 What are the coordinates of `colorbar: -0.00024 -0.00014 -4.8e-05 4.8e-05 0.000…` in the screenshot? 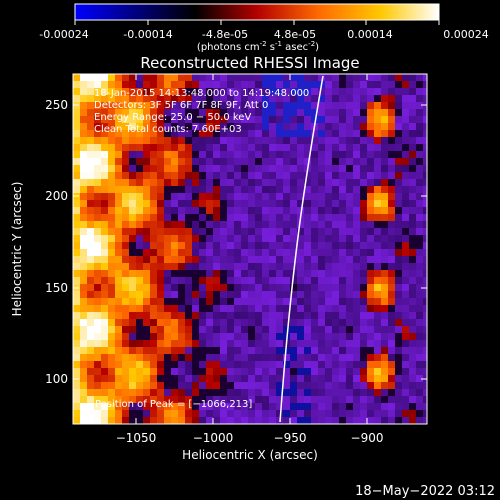 It's located at (264, 28).